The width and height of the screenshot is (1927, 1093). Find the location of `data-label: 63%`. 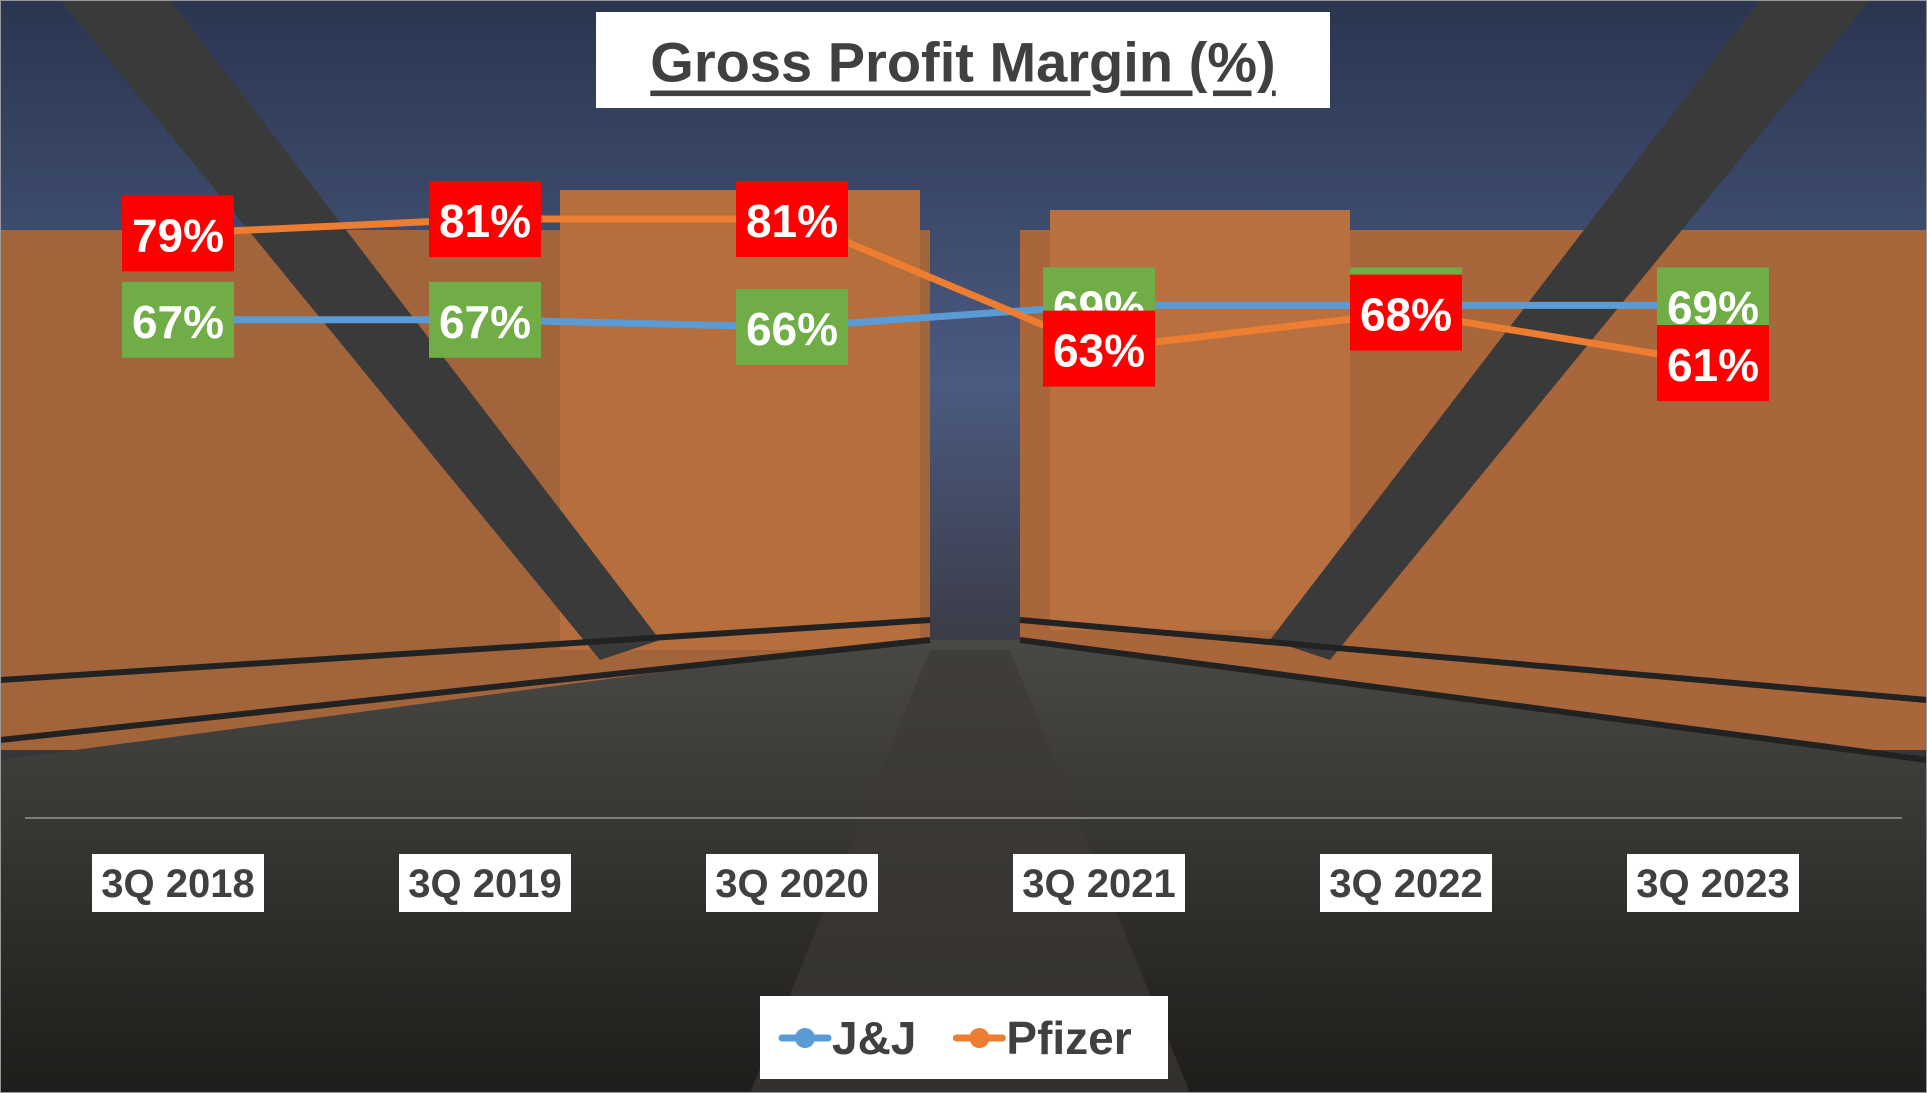

data-label: 63% is located at coordinates (1099, 351).